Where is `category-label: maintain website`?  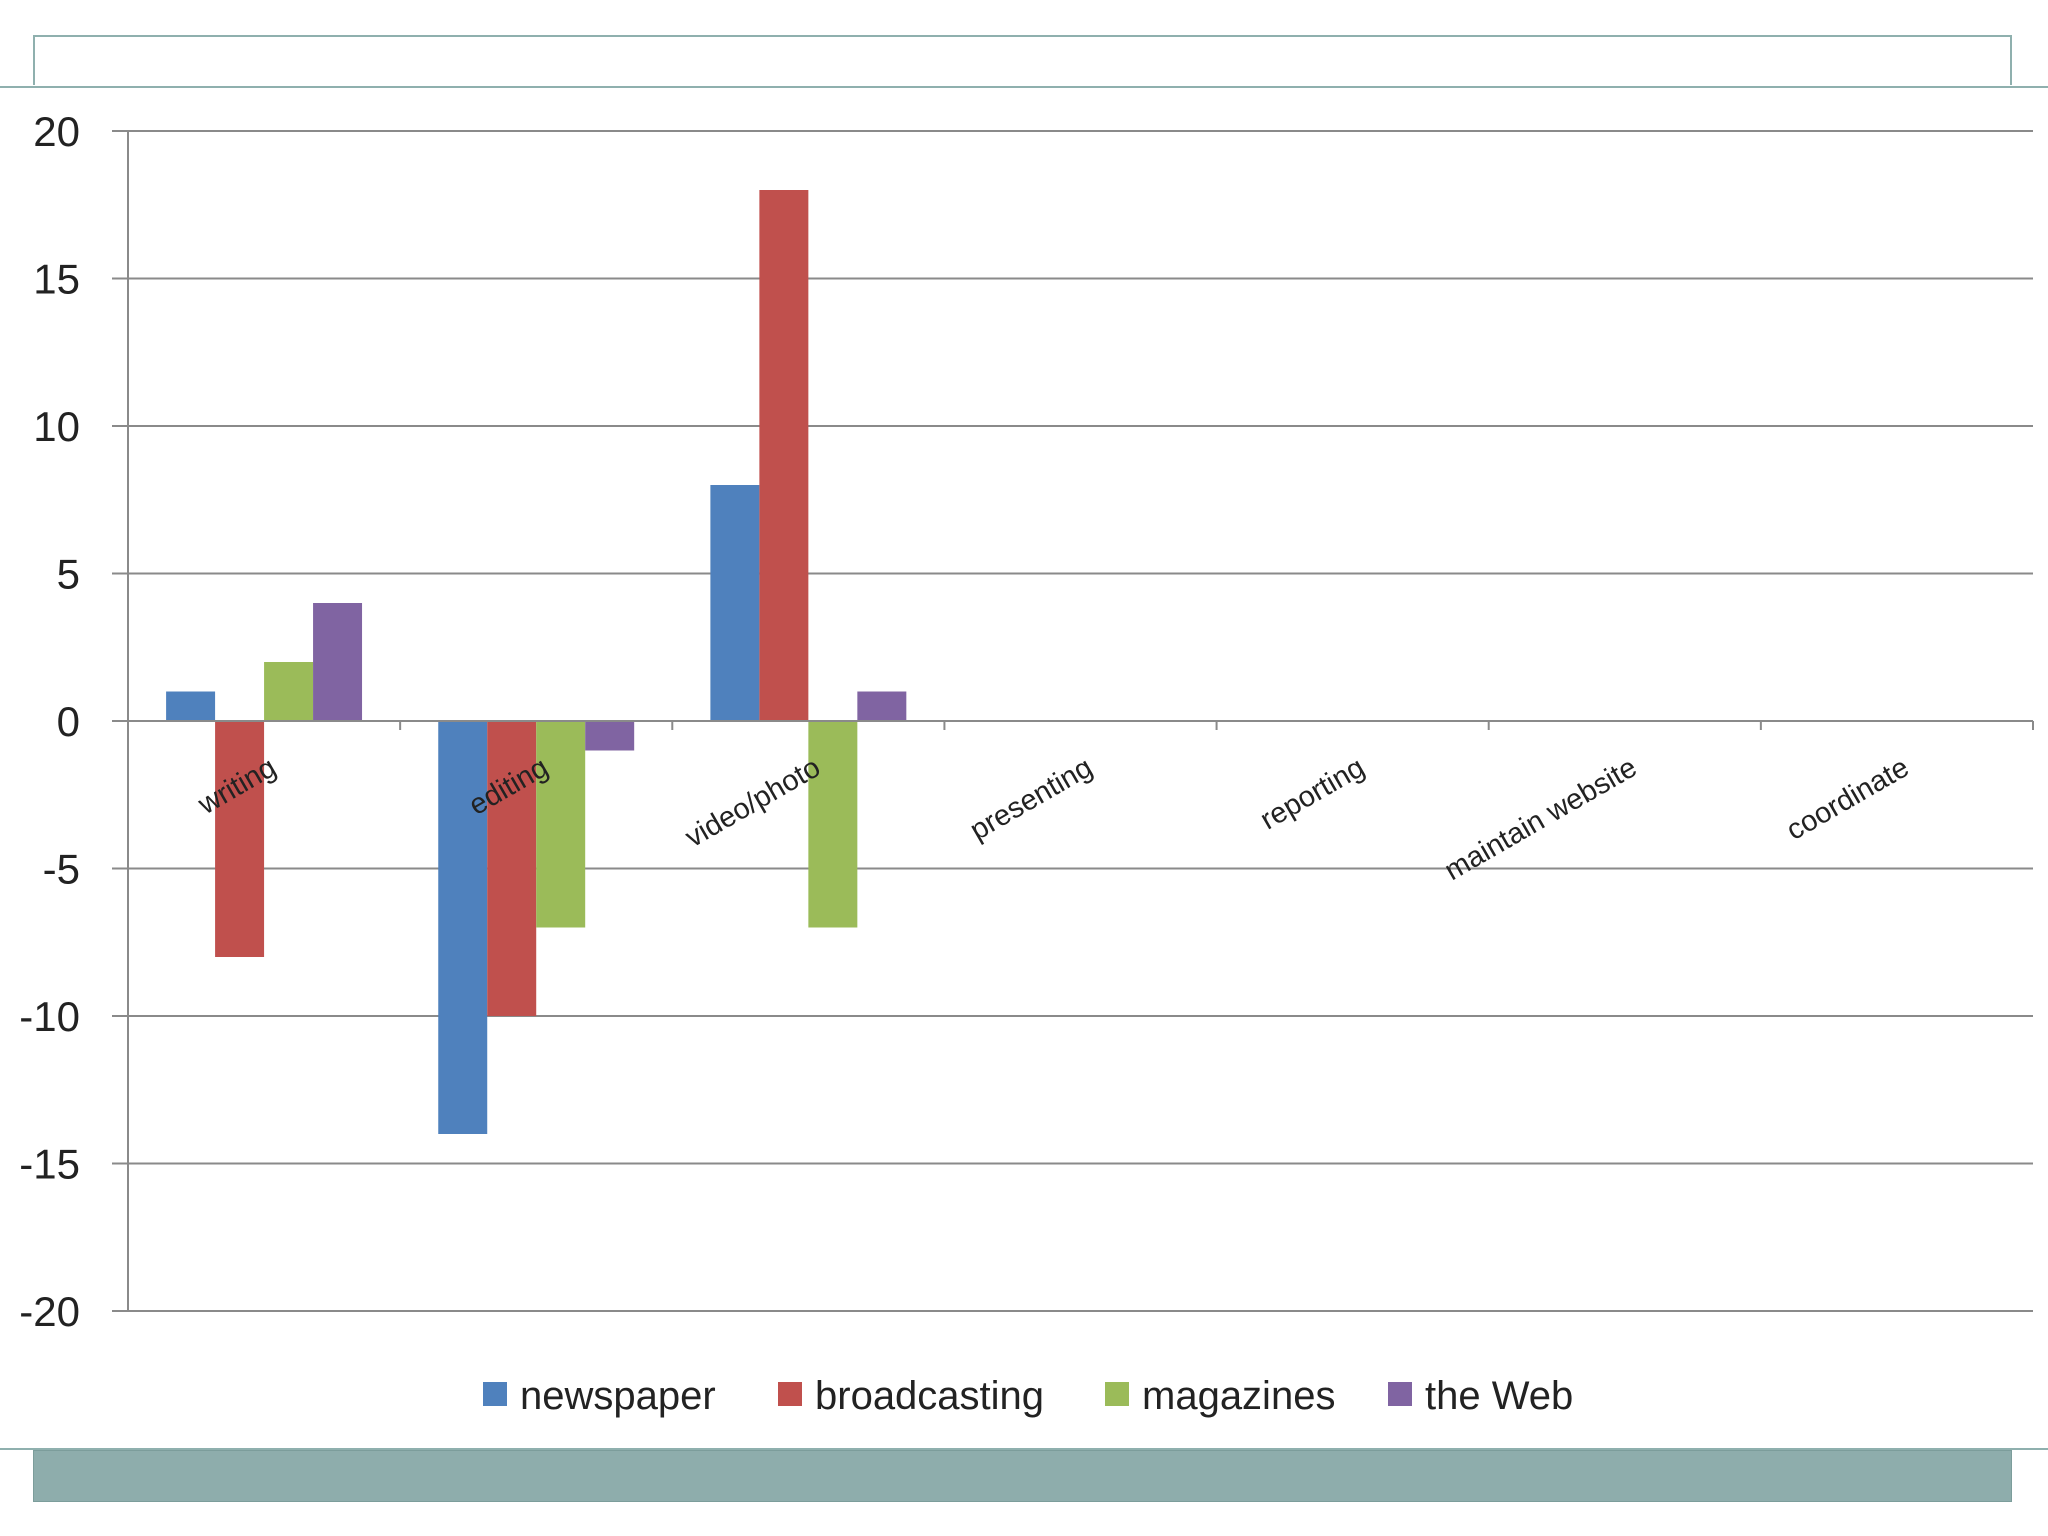 category-label: maintain website is located at coordinates (1540, 819).